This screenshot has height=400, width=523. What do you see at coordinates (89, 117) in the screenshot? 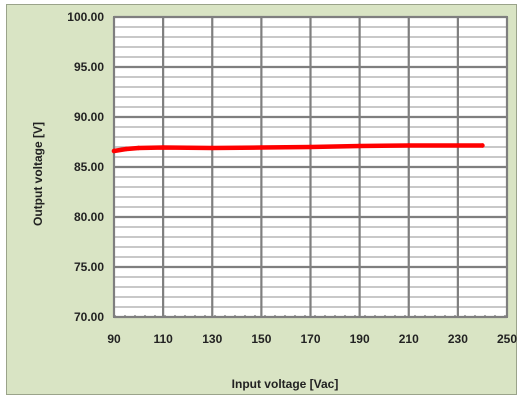
I see `y-tick-label: 90.00` at bounding box center [89, 117].